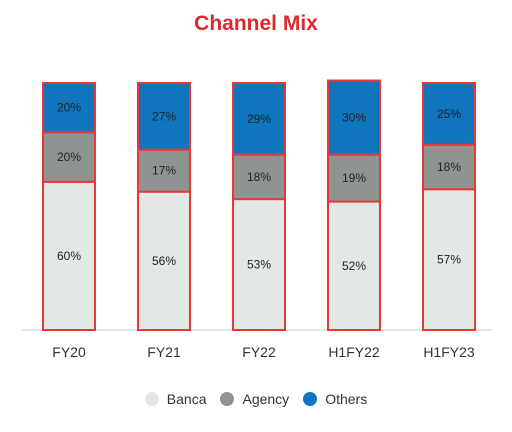  I want to click on data-label-banca-h1fy23: 57%, so click(449, 260).